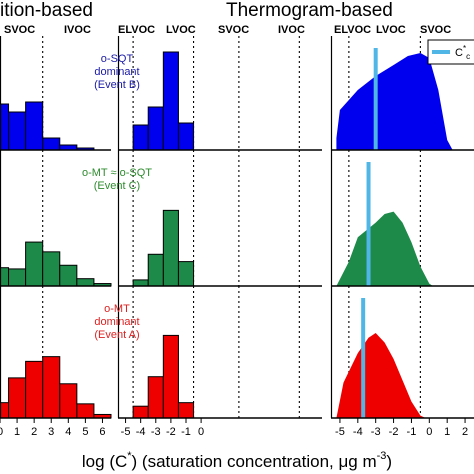 This screenshot has height=474, width=474. Describe the element at coordinates (233, 30) in the screenshot. I see `regime-svoc-mid: SVOC` at that location.